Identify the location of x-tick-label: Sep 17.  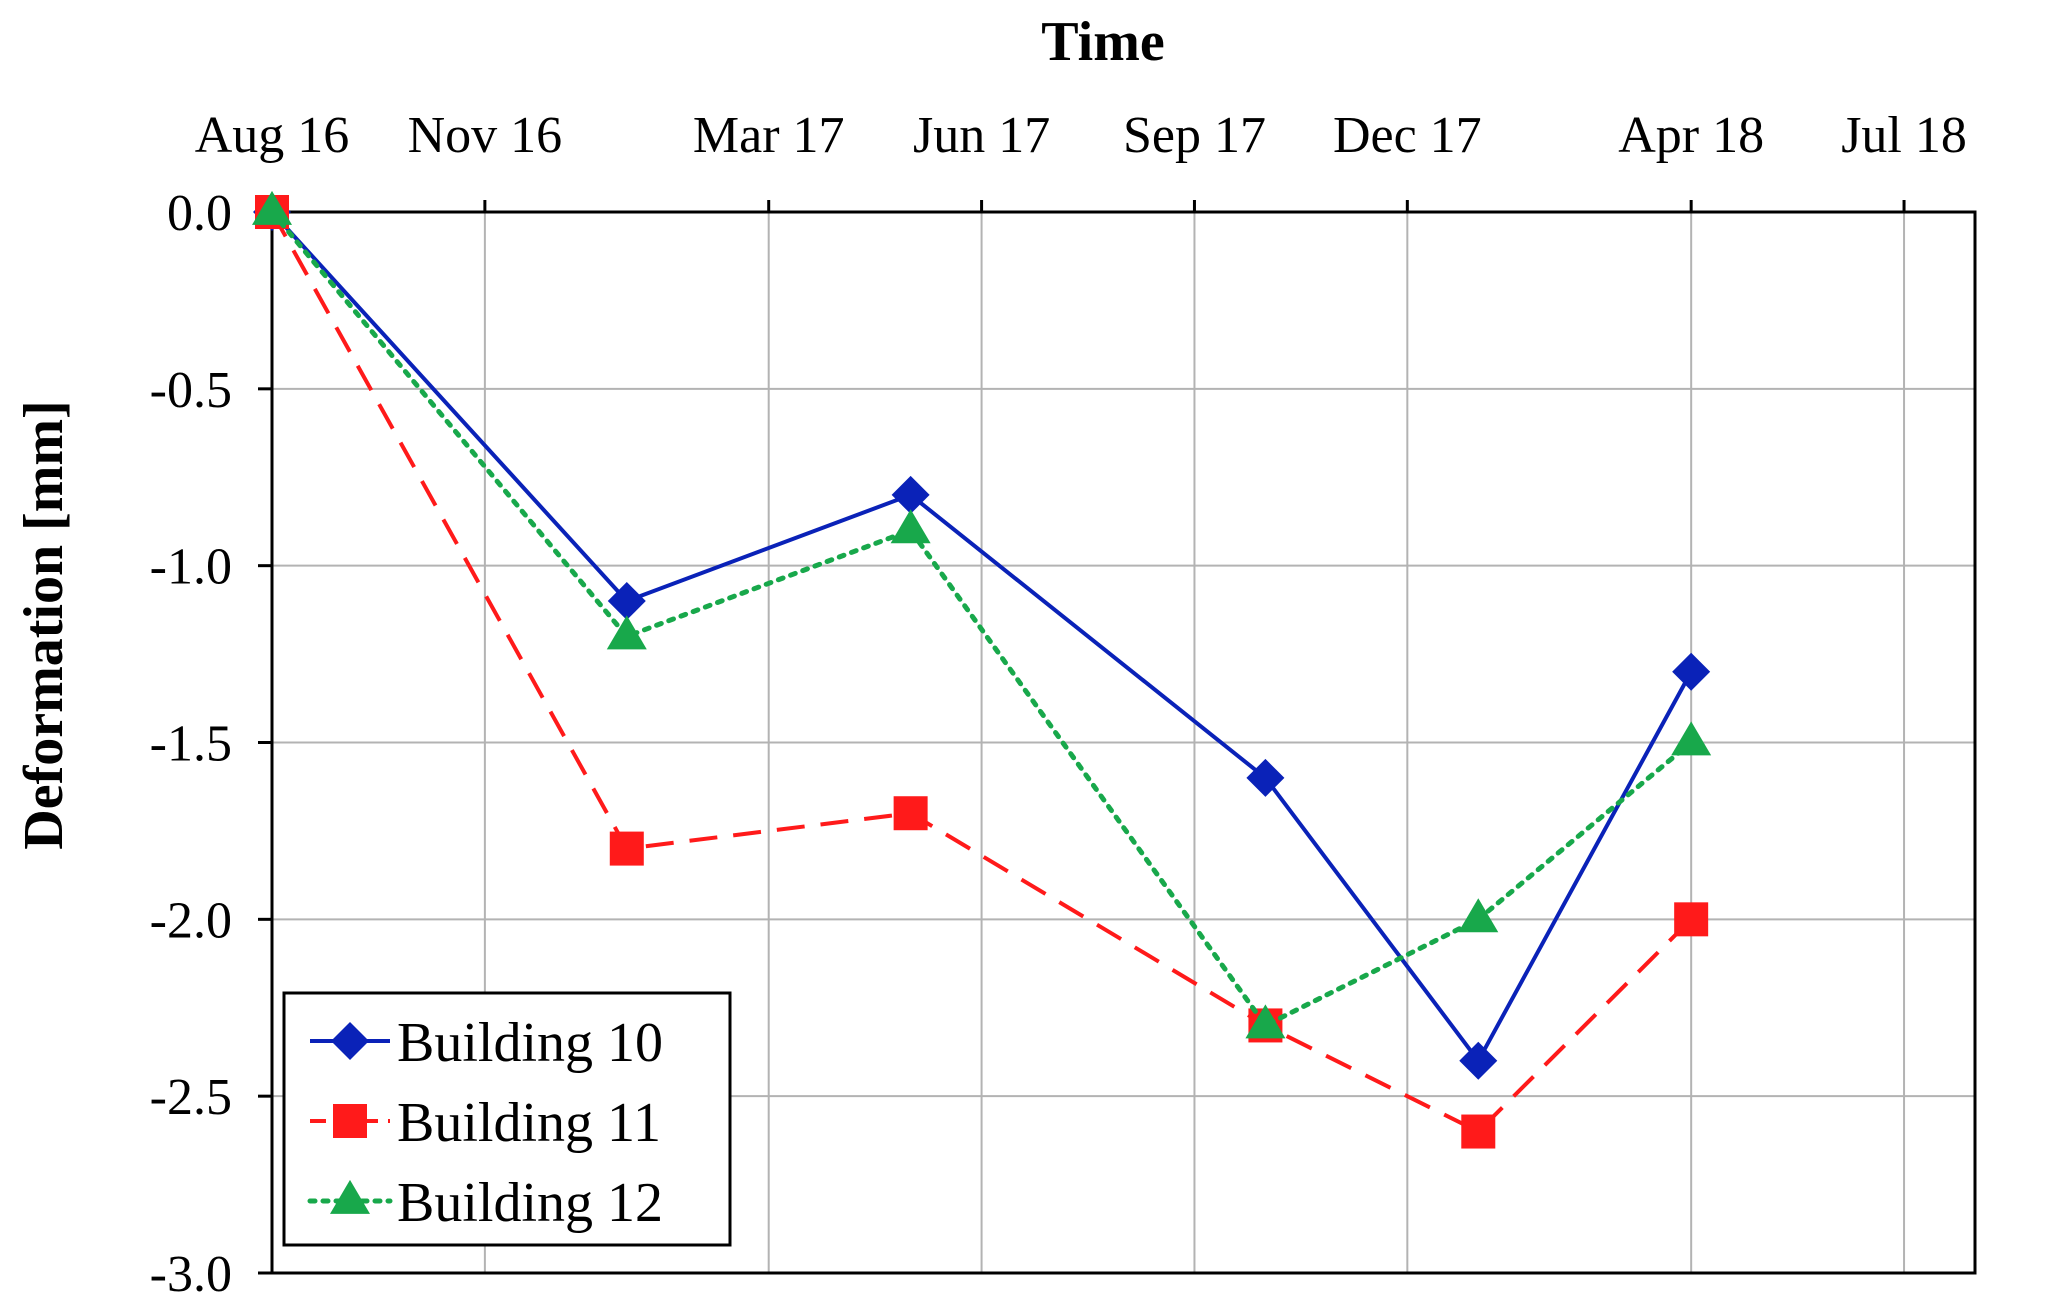
(1194, 135).